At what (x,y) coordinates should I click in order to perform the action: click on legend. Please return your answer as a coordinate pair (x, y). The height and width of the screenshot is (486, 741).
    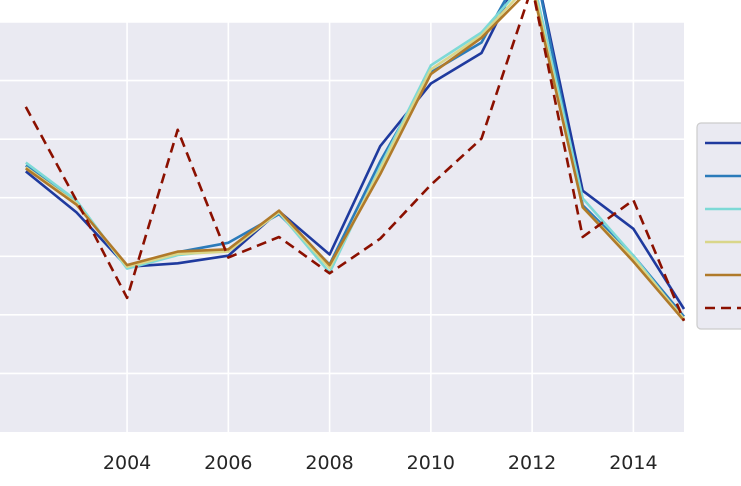
    Looking at the image, I should click on (718, 226).